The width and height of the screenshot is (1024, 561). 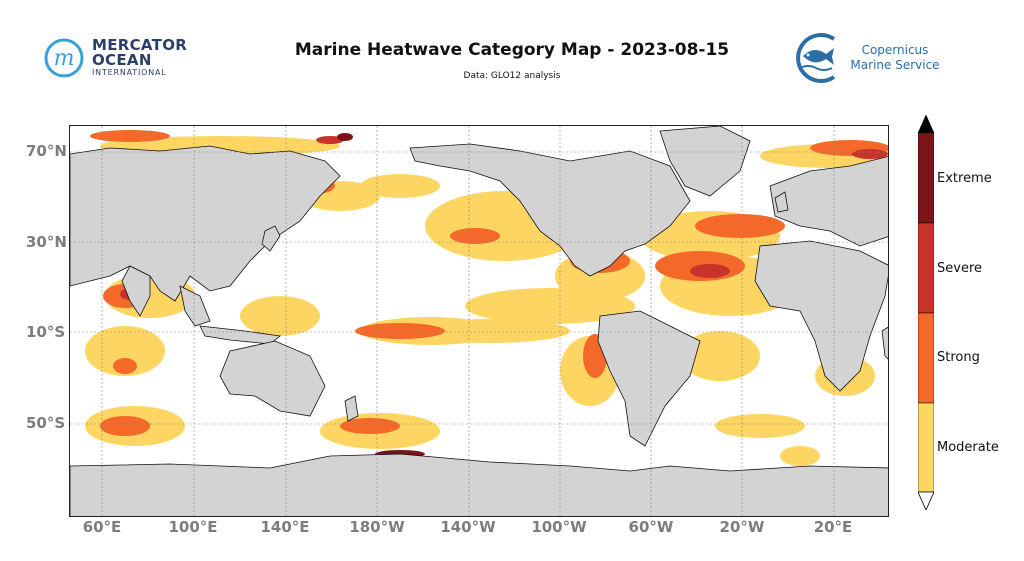 I want to click on new-zealand-land, so click(x=351, y=408).